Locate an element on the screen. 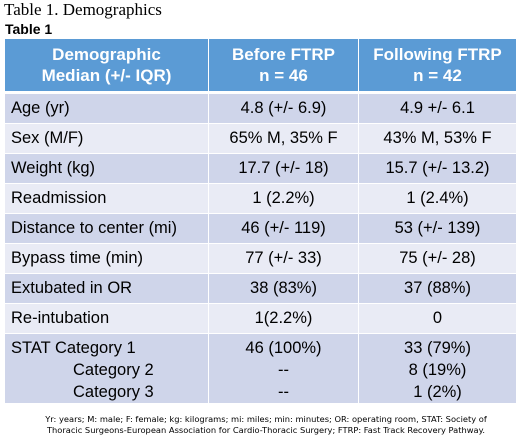 Image resolution: width=520 pixels, height=448 pixels. table-row: Sex (M/F) 65% M, 35% F 43% M, 53% F is located at coordinates (260, 138).